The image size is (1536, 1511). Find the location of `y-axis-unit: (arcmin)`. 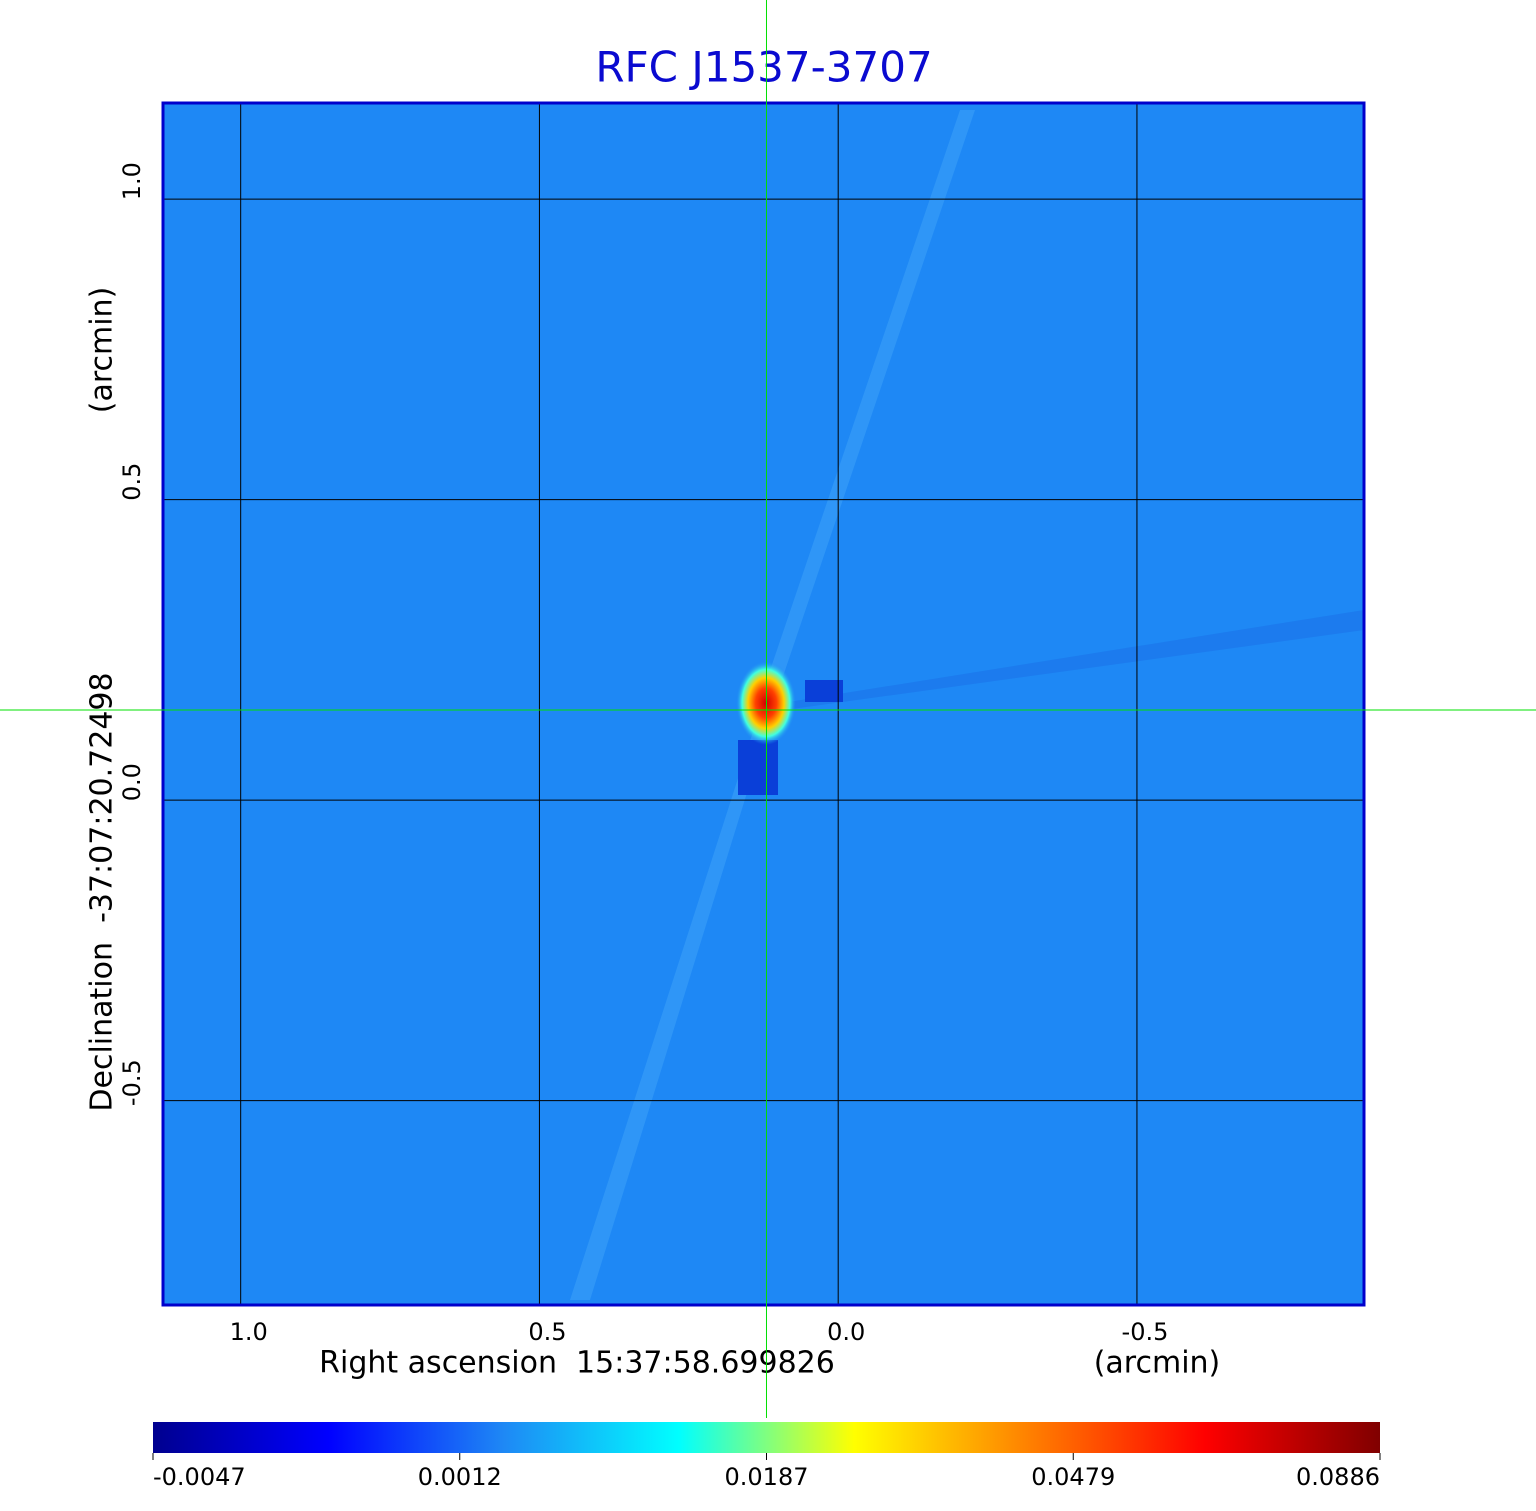

y-axis-unit: (arcmin) is located at coordinates (102, 350).